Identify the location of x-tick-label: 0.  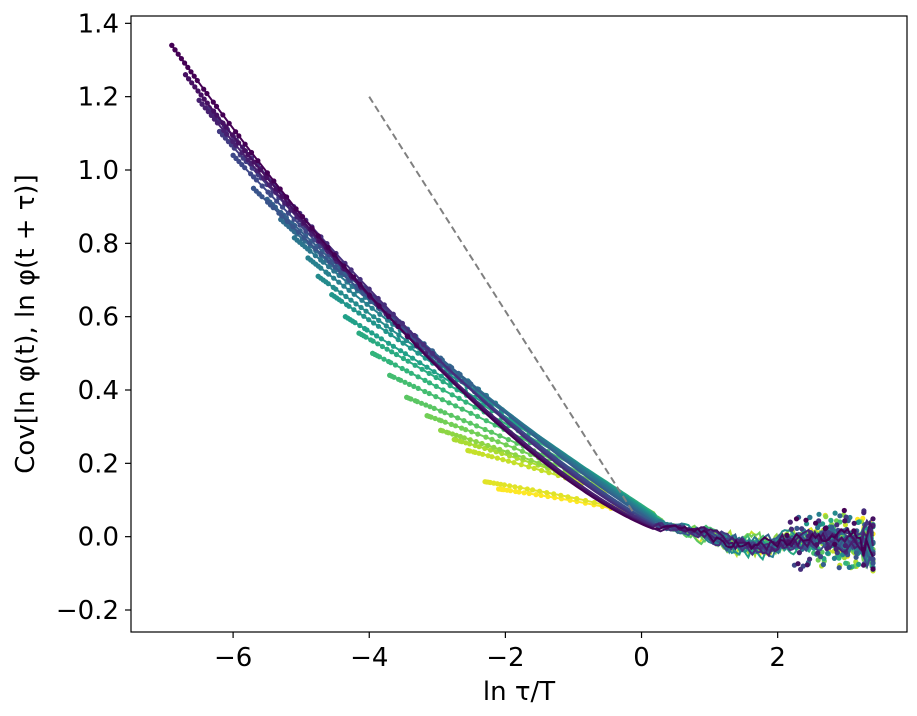
(641, 658).